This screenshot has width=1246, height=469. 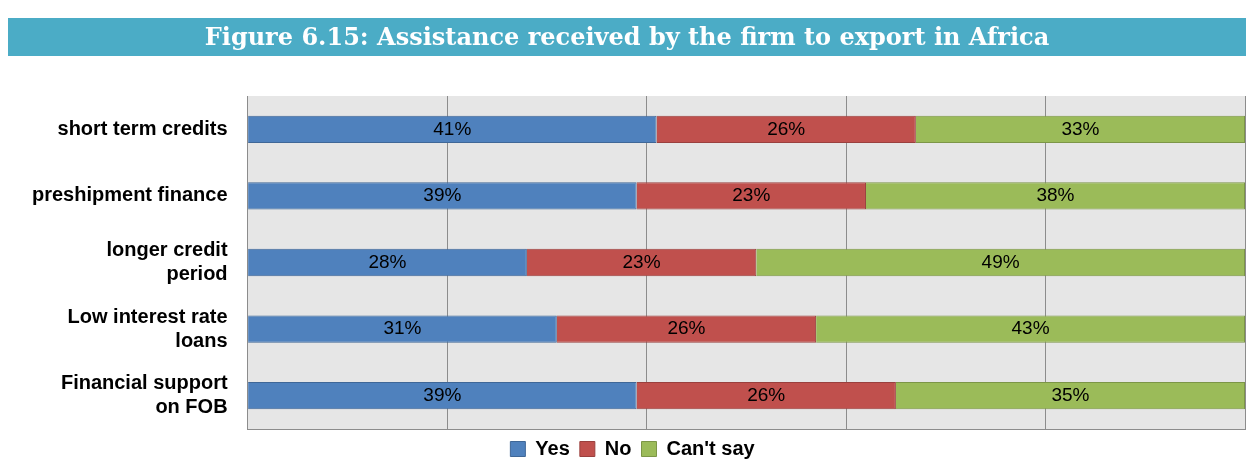 I want to click on data-label: 38%, so click(x=1055, y=195).